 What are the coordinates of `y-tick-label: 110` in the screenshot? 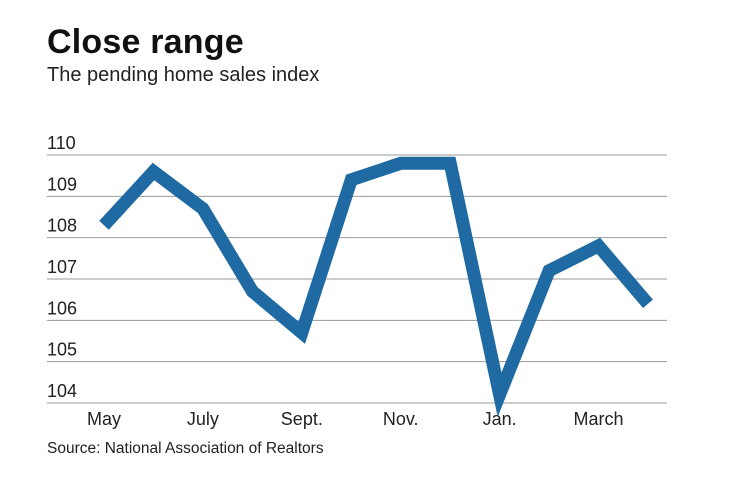 It's located at (61, 143).